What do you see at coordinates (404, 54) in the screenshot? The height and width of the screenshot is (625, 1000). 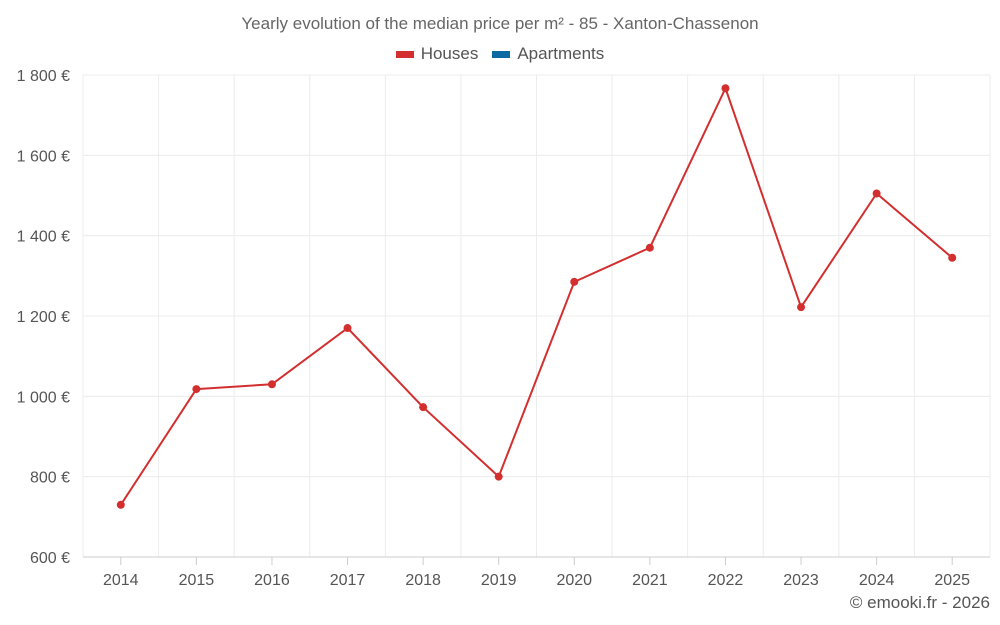 I see `legend-swatch-houses` at bounding box center [404, 54].